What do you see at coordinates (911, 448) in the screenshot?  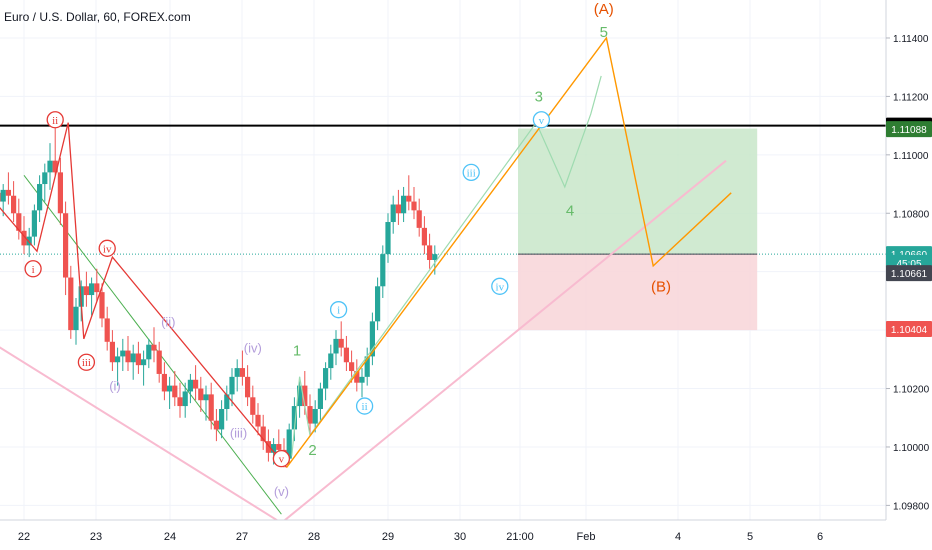 I see `y-tick-label: 1.10000` at bounding box center [911, 448].